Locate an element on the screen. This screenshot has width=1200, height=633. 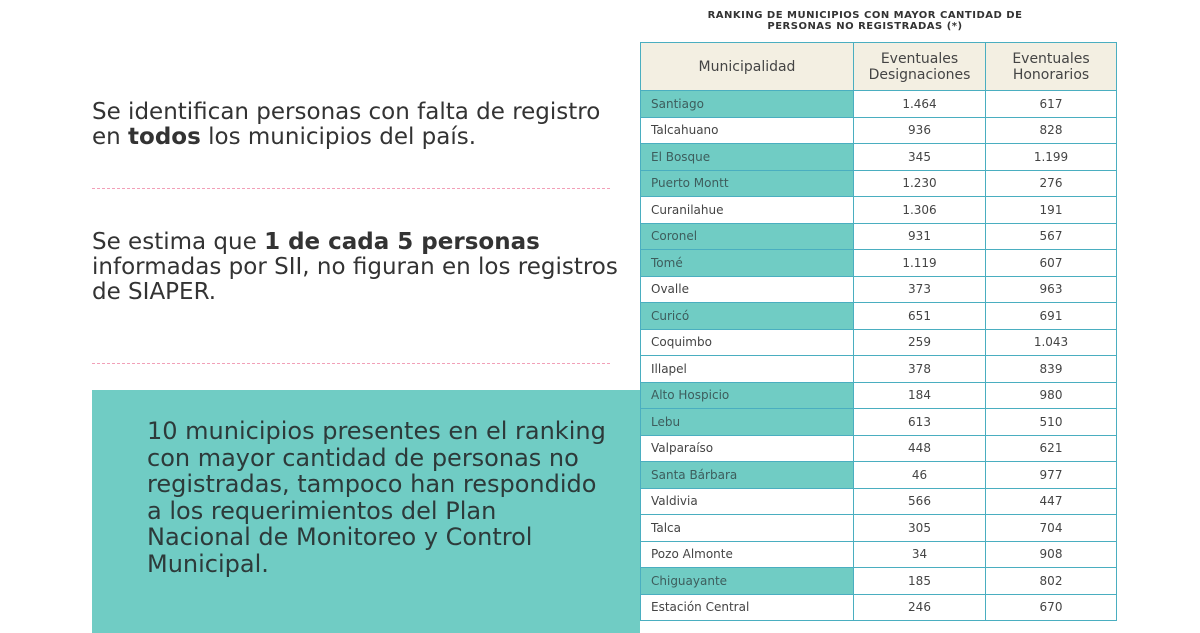
value-cell: 651 is located at coordinates (919, 316).